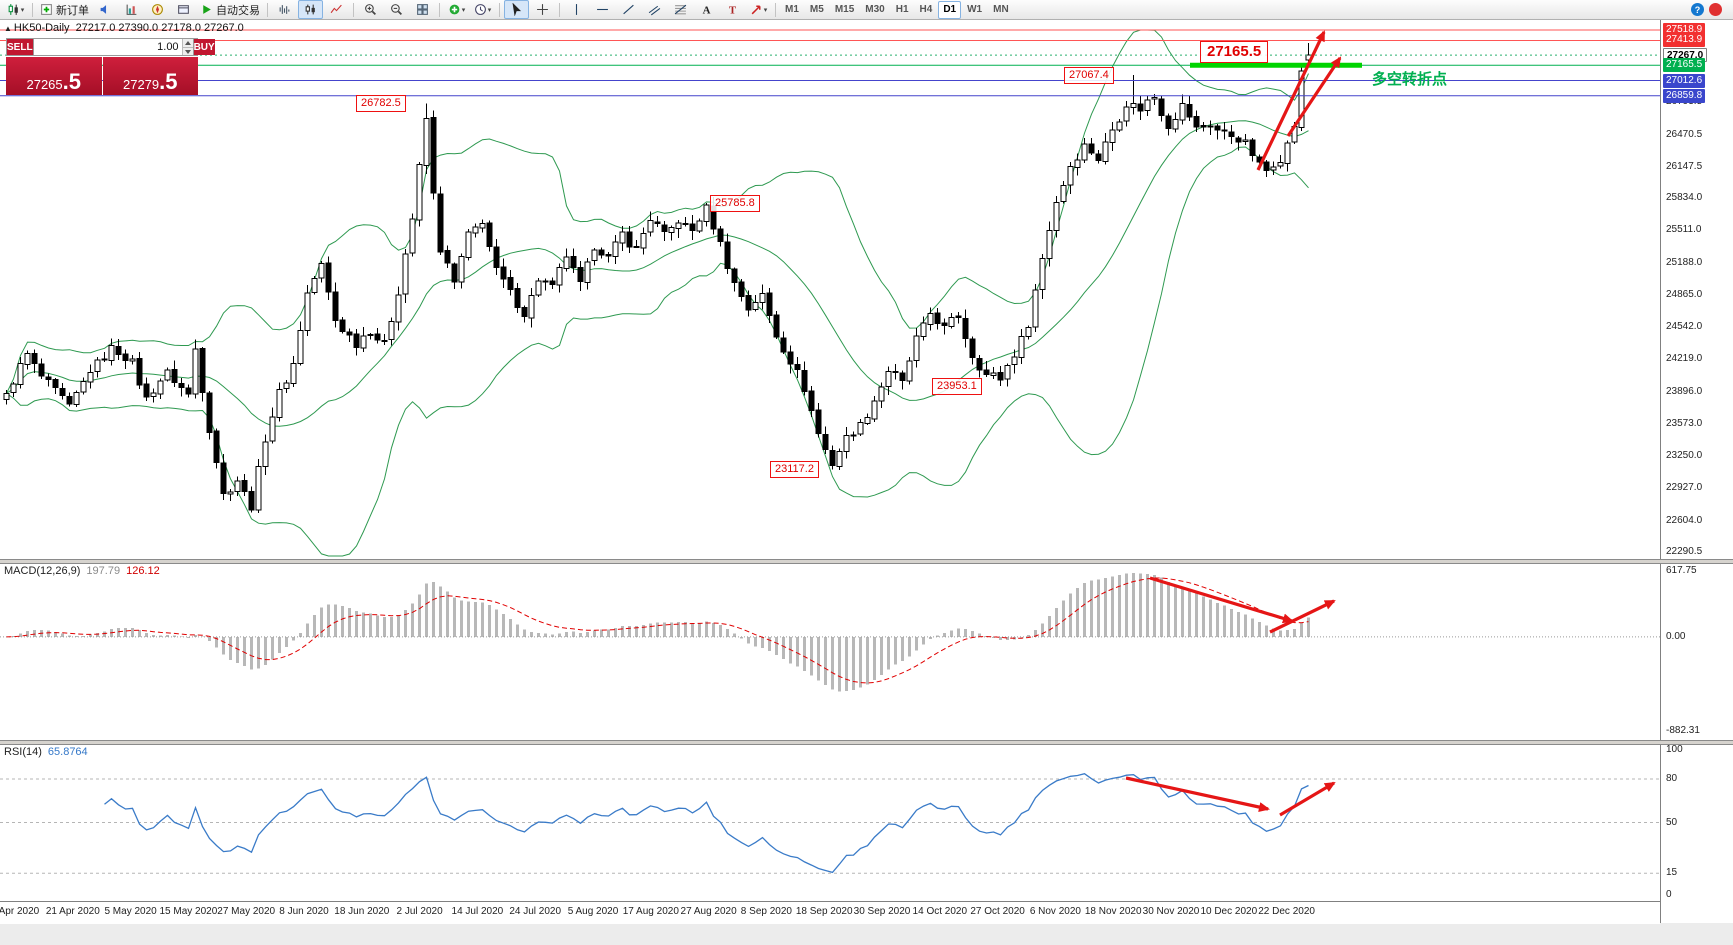 The height and width of the screenshot is (945, 1733). I want to click on axis-tick: 23896.0, so click(1684, 391).